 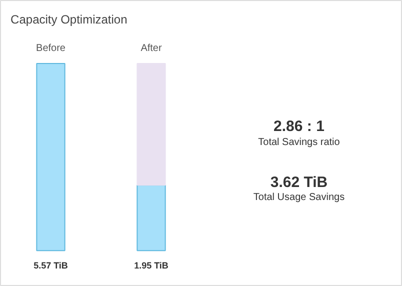 I want to click on x-tick-label: After, so click(x=151, y=48).